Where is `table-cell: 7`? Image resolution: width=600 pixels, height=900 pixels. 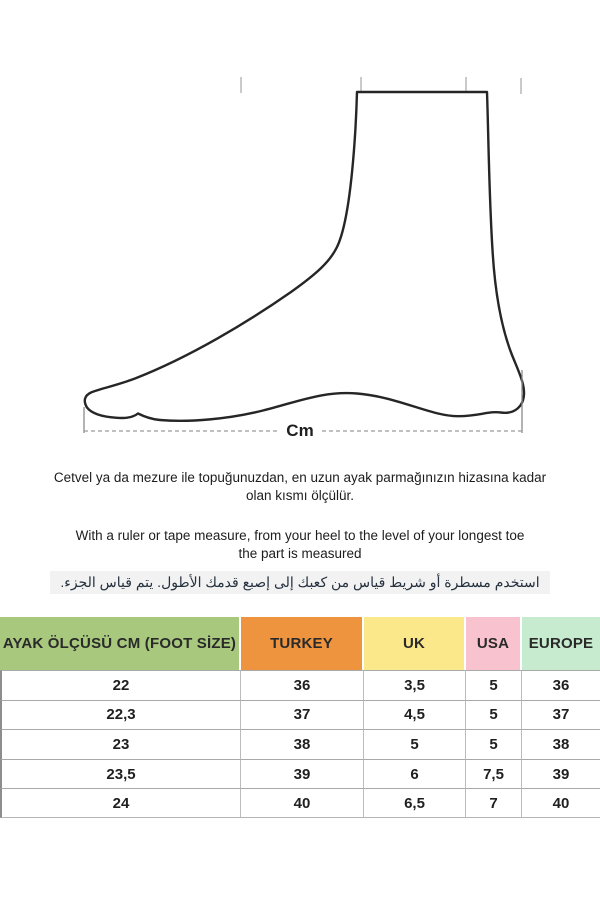
table-cell: 7 is located at coordinates (494, 803).